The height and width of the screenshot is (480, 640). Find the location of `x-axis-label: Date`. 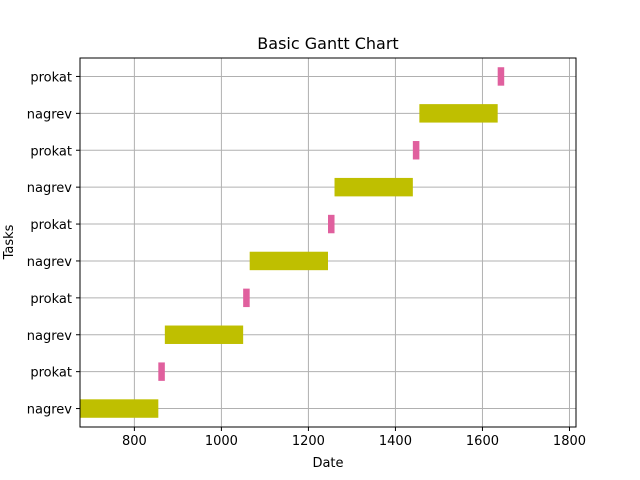

x-axis-label: Date is located at coordinates (327, 463).